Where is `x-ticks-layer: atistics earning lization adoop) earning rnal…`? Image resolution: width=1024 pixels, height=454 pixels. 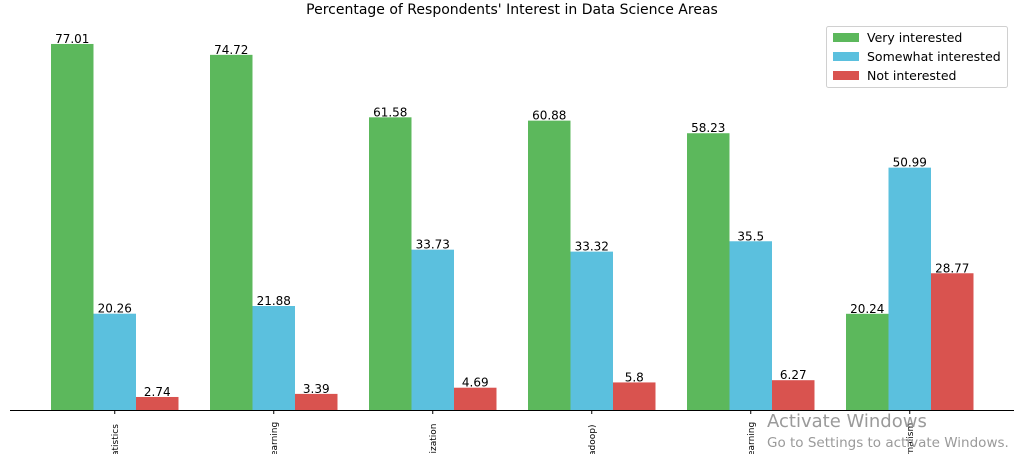
x-ticks-layer: atistics earning lization adoop) earning rnal… is located at coordinates (513, 432).